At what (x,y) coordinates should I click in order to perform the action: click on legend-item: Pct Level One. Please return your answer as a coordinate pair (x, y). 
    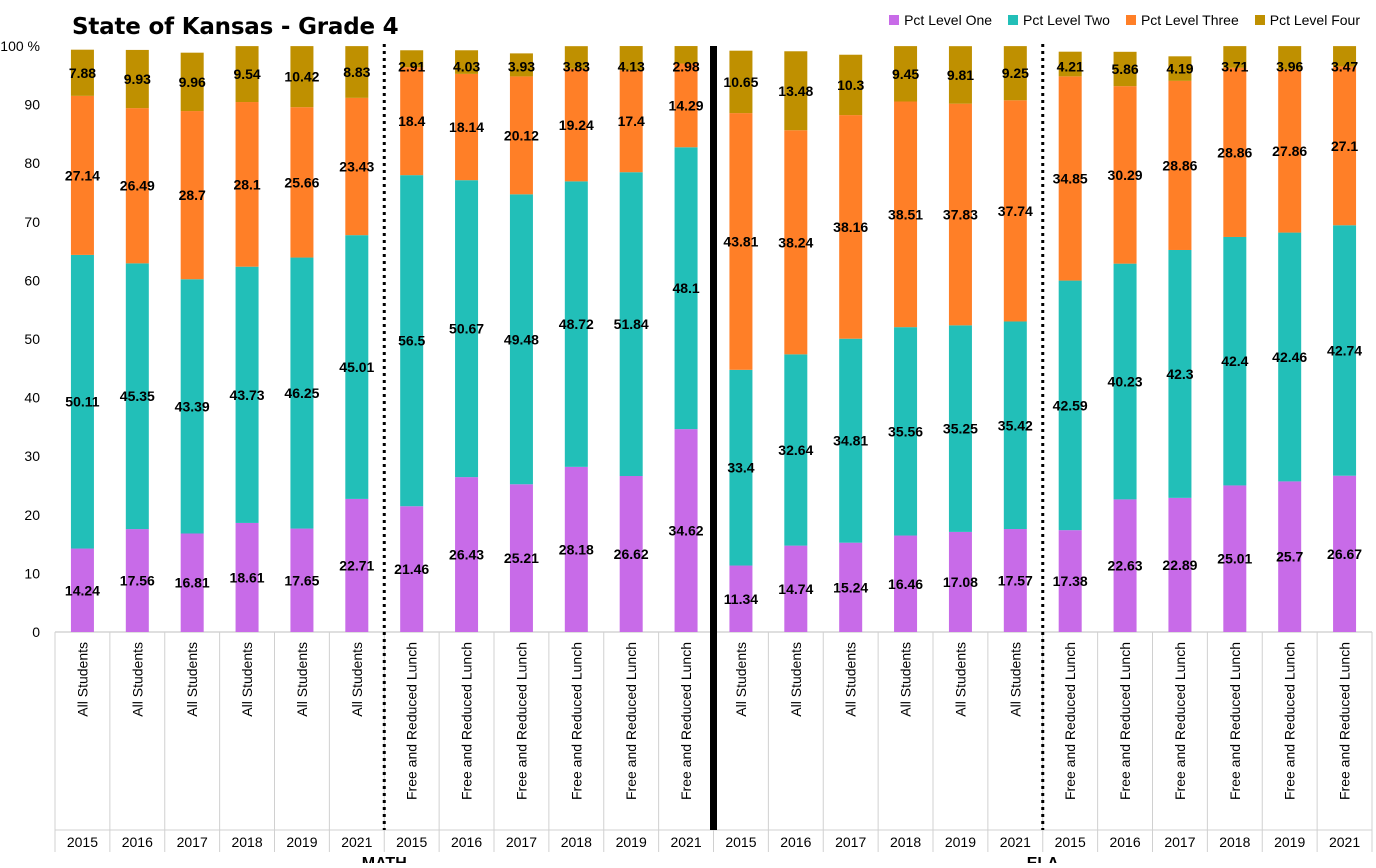
    Looking at the image, I should click on (940, 20).